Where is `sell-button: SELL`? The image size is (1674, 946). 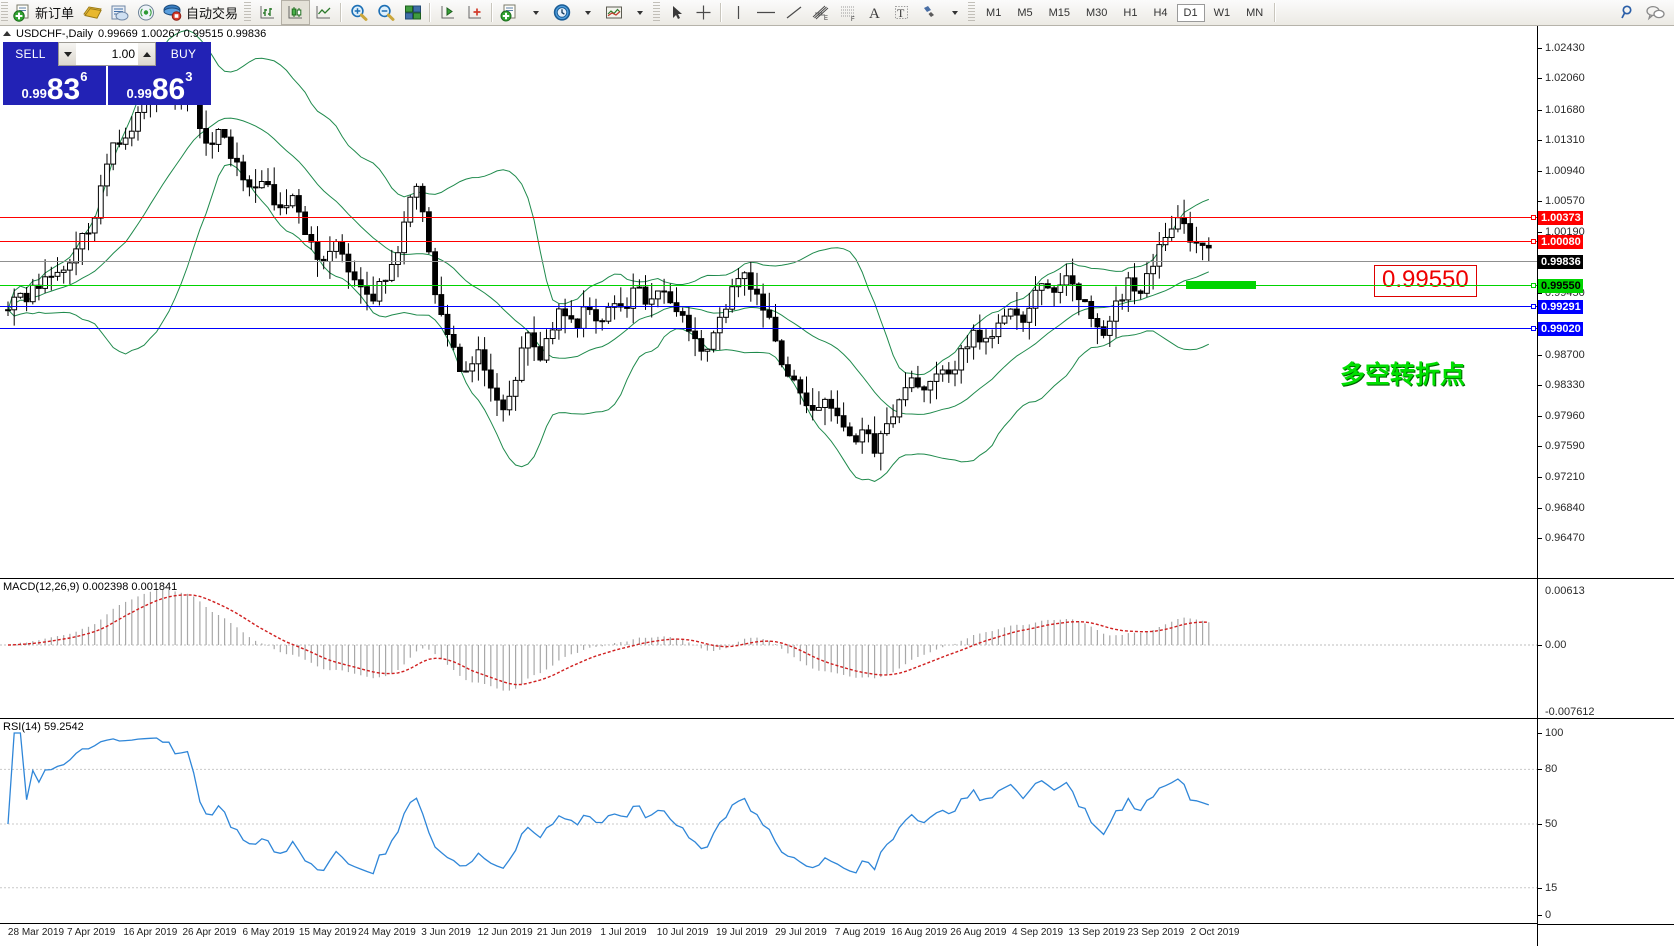 sell-button: SELL is located at coordinates (30, 54).